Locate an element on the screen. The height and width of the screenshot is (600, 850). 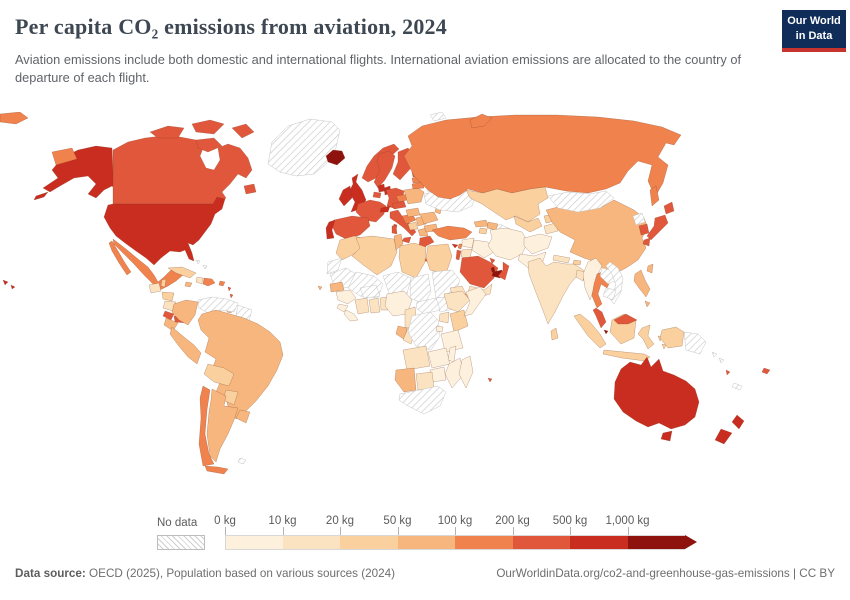
country-kenya is located at coordinates (459, 321).